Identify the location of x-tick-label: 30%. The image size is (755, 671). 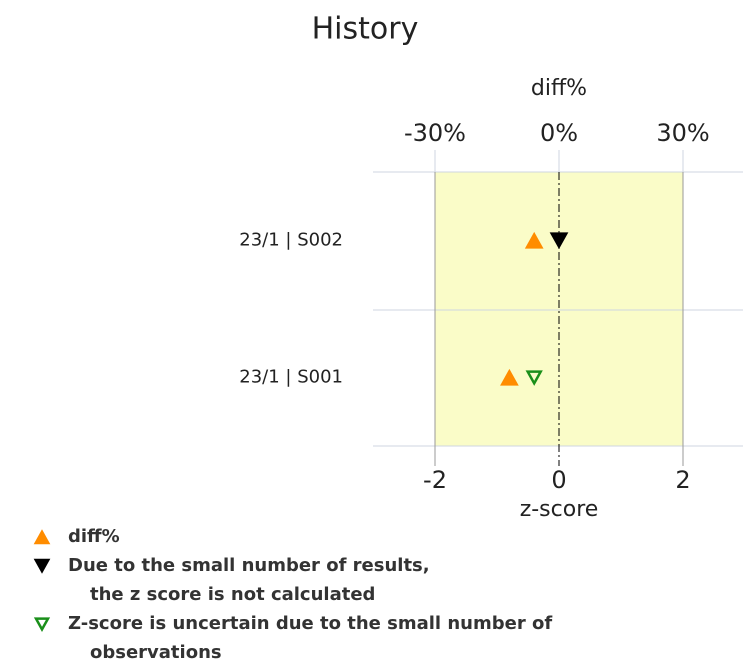
(682, 133).